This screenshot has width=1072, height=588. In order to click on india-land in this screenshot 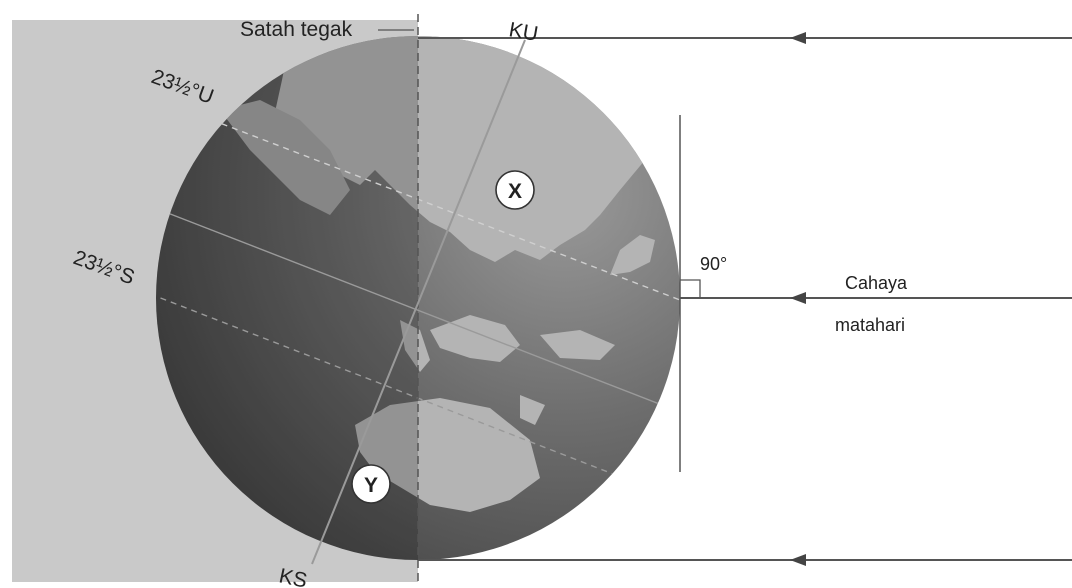, I will do `click(285, 157)`.